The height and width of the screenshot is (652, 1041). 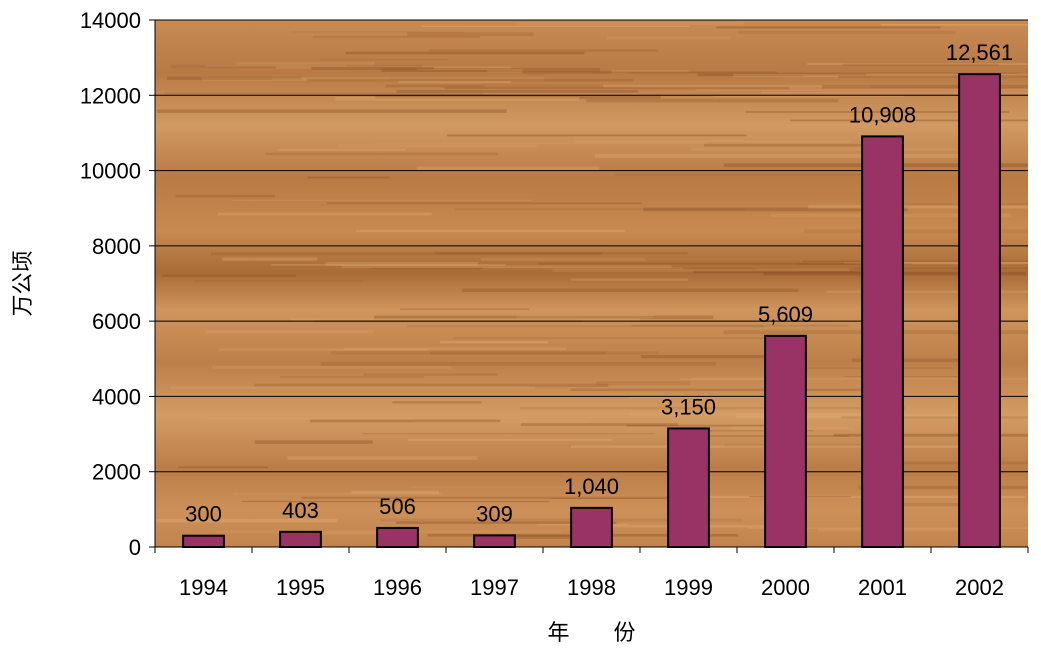 I want to click on data-label: 1,040, so click(x=591, y=486).